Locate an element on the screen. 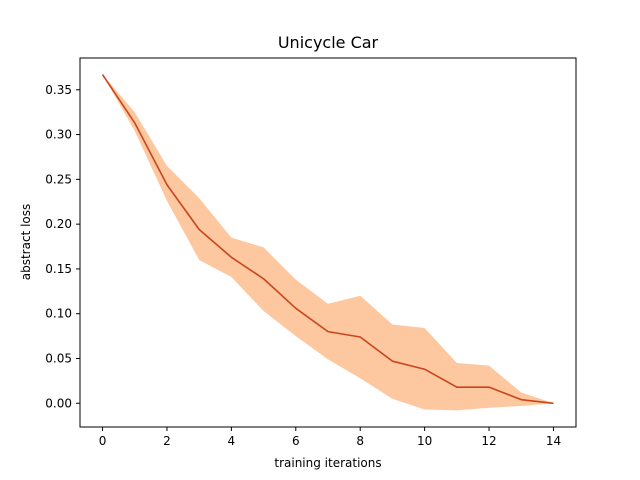  y-tick-label: 0.00 is located at coordinates (58, 403).